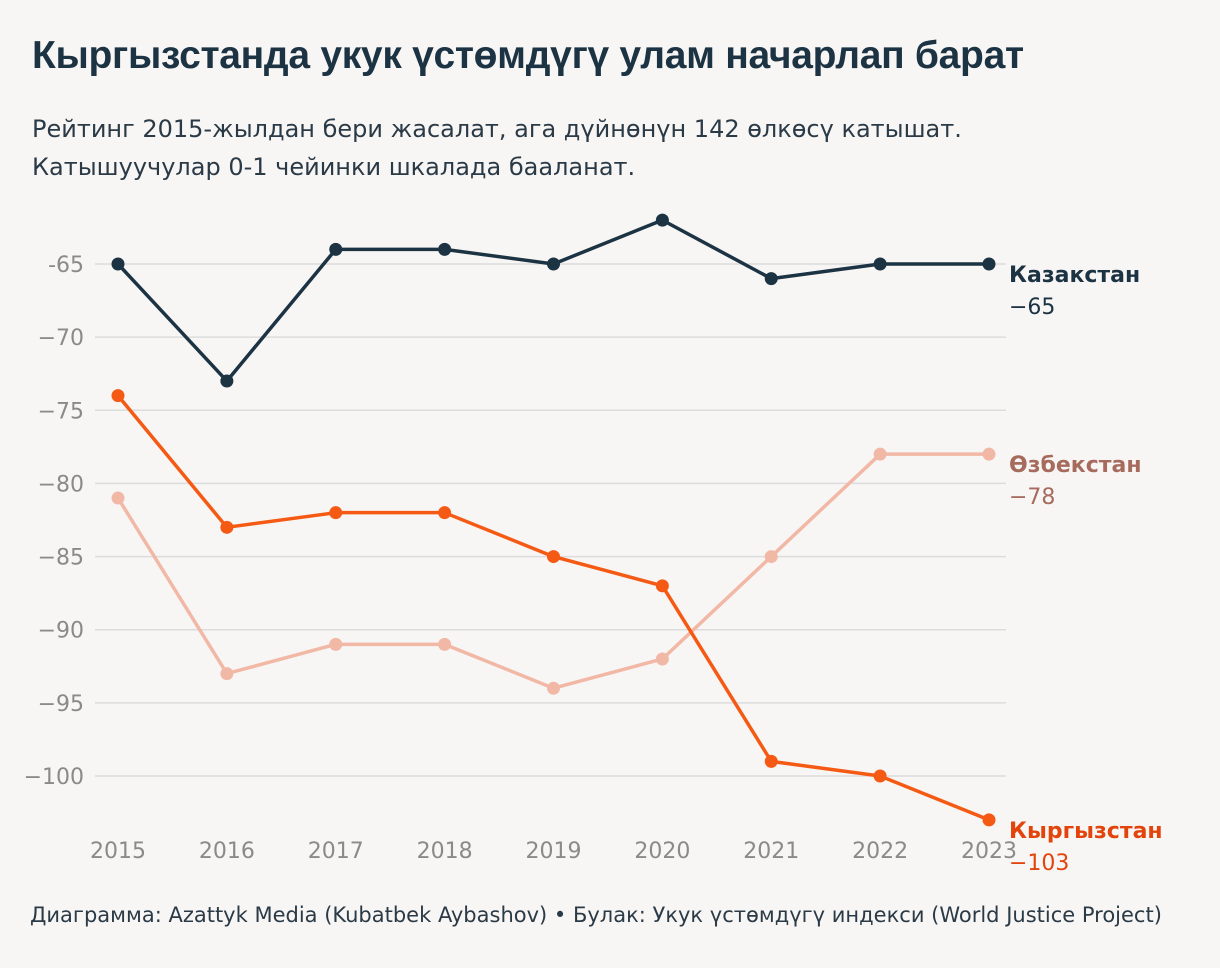  What do you see at coordinates (445, 851) in the screenshot?
I see `x-tick-label: 2018` at bounding box center [445, 851].